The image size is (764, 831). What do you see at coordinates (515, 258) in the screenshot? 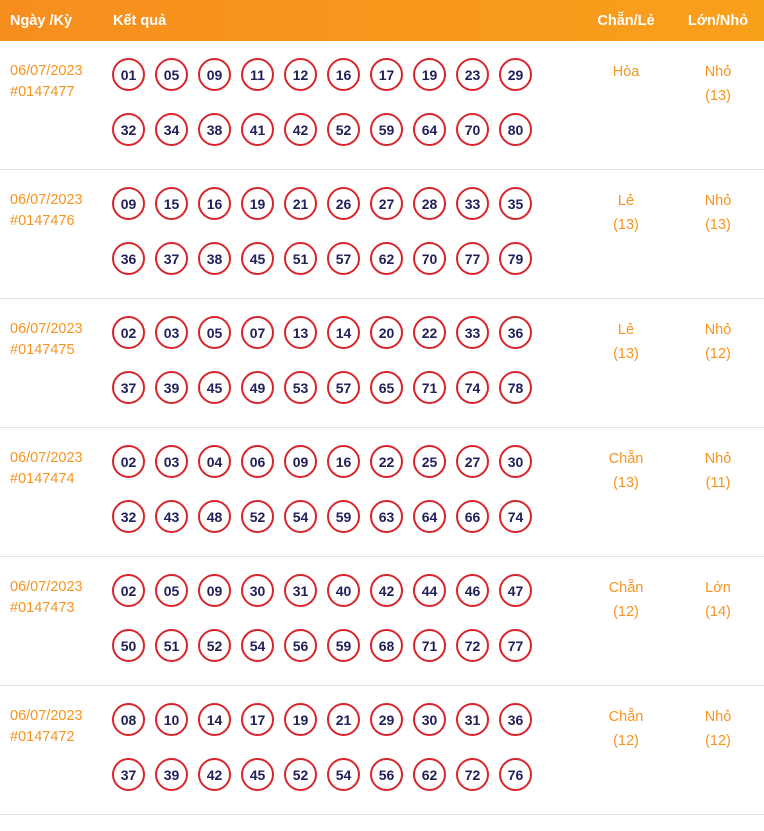
I see `number-ball: 79` at bounding box center [515, 258].